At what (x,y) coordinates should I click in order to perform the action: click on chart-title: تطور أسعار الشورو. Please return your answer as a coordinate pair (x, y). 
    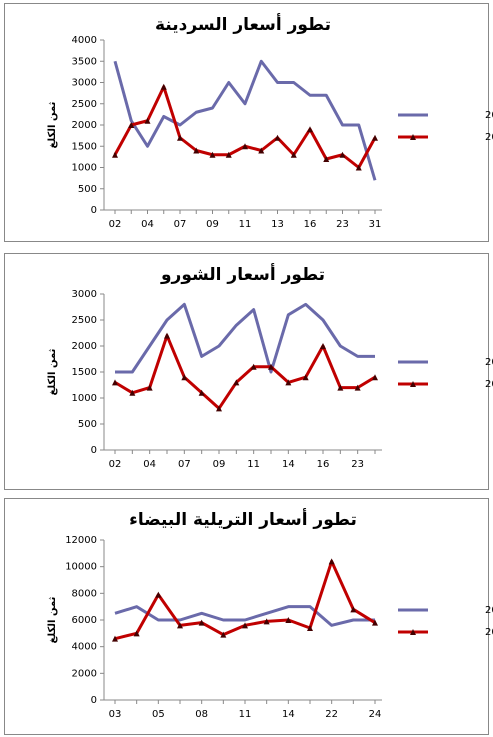
    Looking at the image, I should click on (242, 274).